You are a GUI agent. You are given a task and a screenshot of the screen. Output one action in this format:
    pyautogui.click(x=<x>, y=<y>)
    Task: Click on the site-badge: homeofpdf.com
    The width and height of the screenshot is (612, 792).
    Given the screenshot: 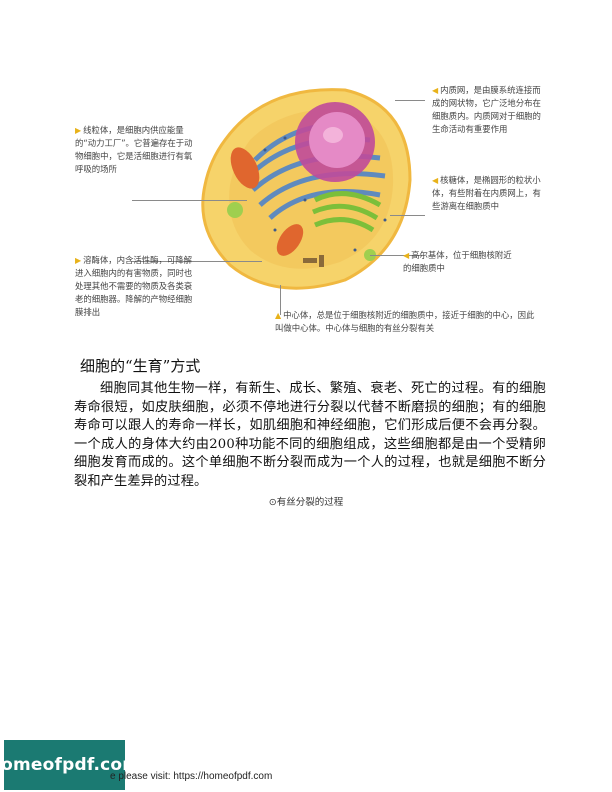 What is the action you would take?
    pyautogui.click(x=70, y=765)
    